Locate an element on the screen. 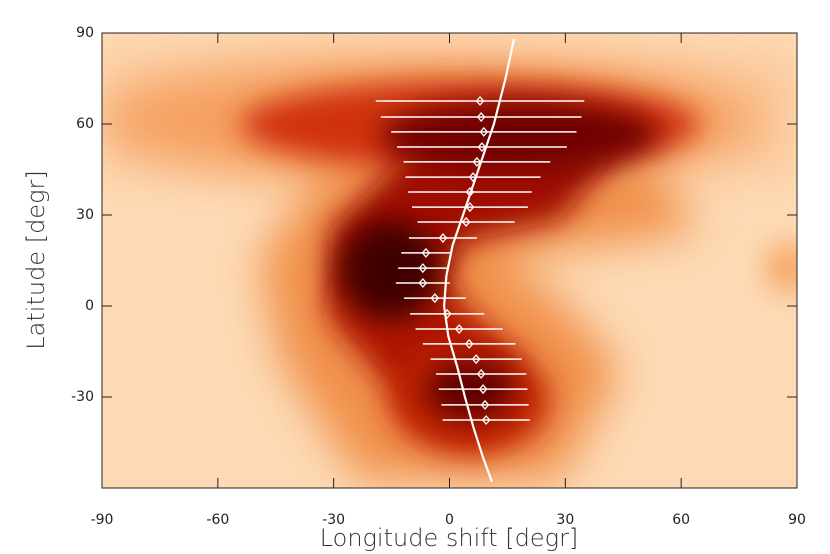 Image resolution: width=830 pixels, height=554 pixels. x-tick-label: -90 is located at coordinates (102, 520).